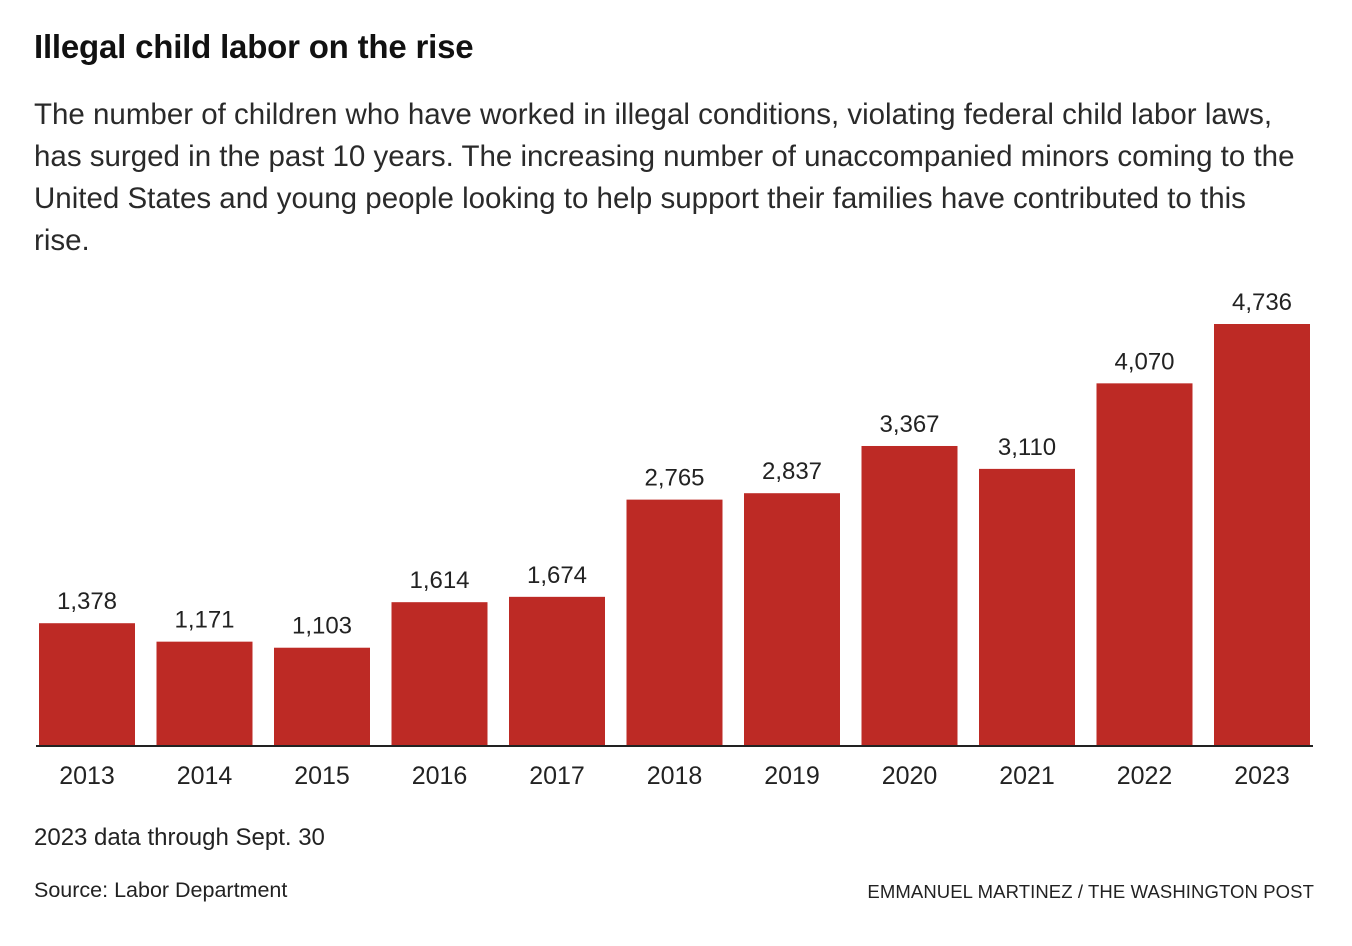 The image size is (1352, 946). Describe the element at coordinates (1262, 302) in the screenshot. I see `value-label-2023: 4,736` at that location.